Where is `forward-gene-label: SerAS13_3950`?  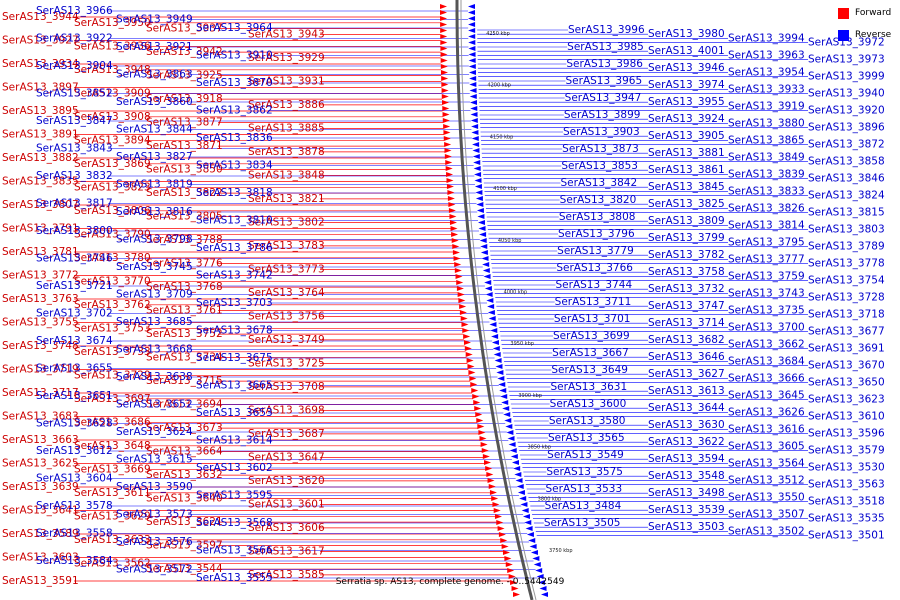 forward-gene-label: SerAS13_3950 is located at coordinates (112, 23).